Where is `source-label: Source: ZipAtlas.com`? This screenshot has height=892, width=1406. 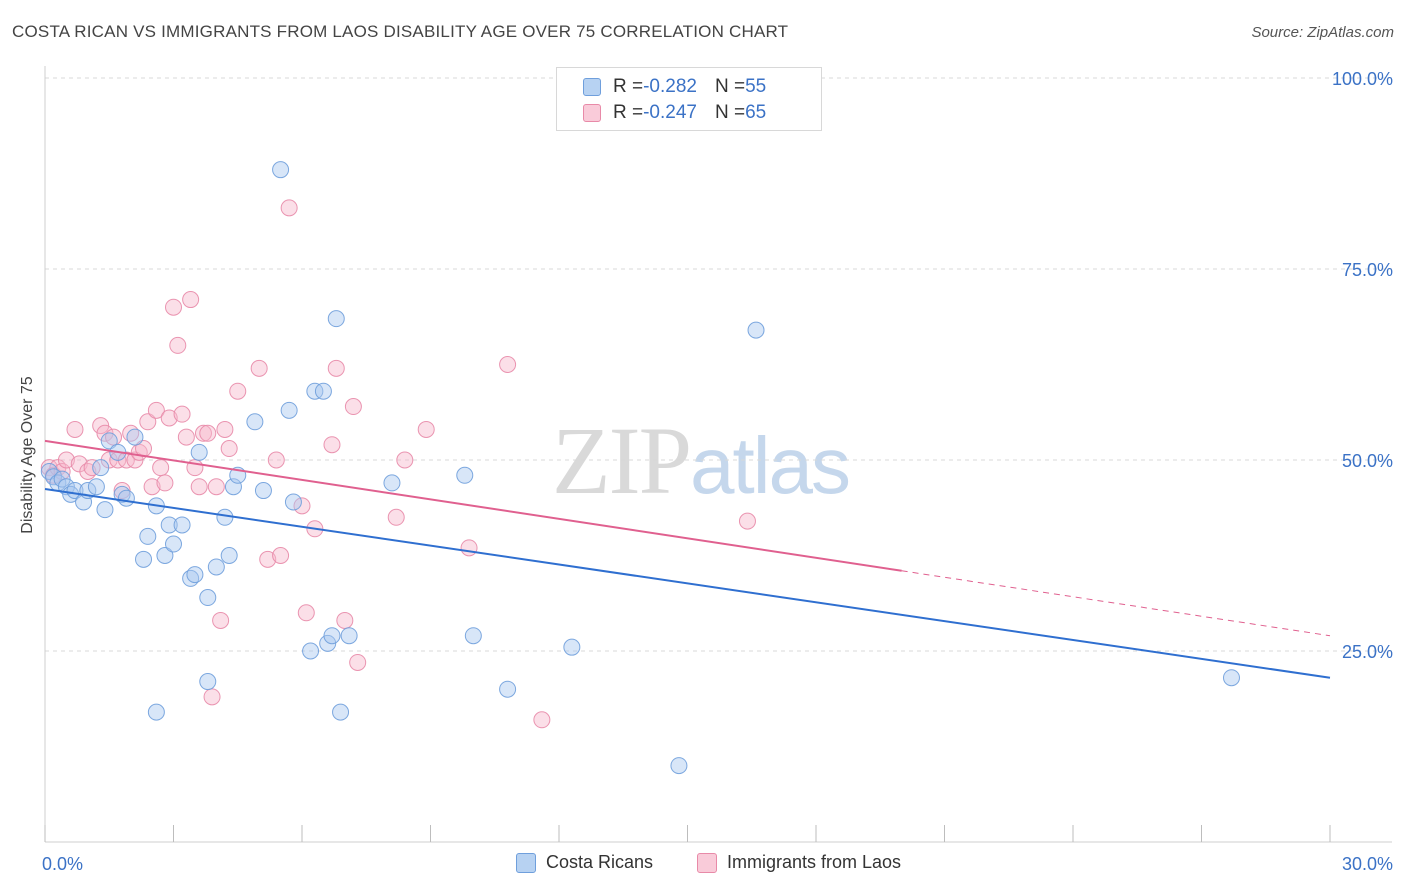 source-label: Source: ZipAtlas.com is located at coordinates (1322, 32).